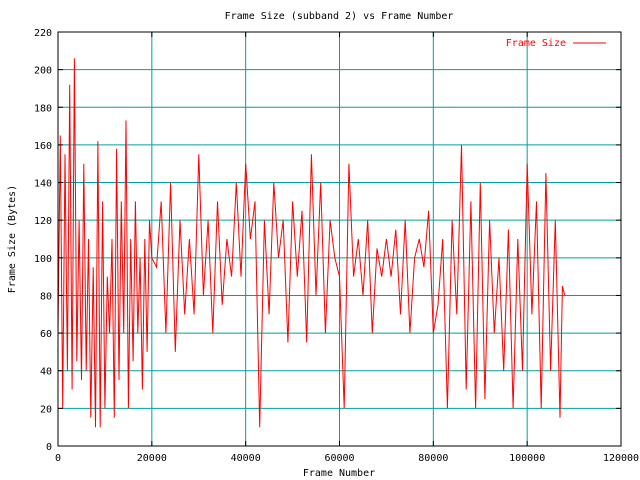  I want to click on y-tick-label: 160, so click(43, 146).